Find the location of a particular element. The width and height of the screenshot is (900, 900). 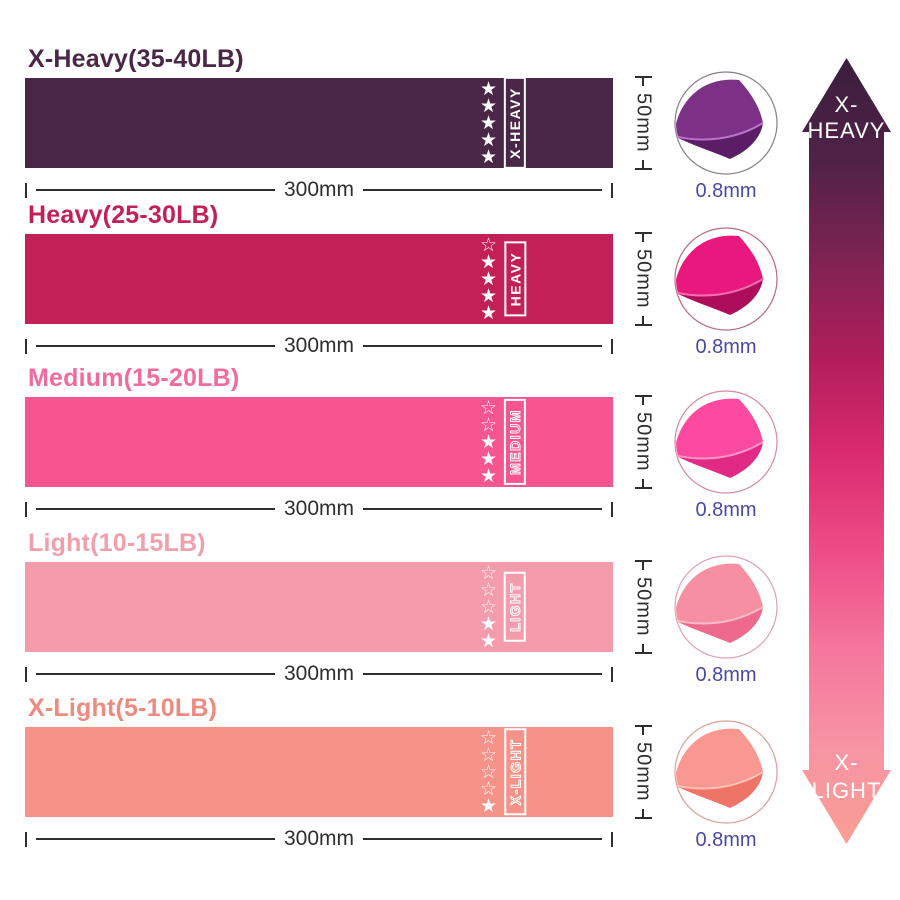

arrow-bottom-label-line1: X- is located at coordinates (847, 762).